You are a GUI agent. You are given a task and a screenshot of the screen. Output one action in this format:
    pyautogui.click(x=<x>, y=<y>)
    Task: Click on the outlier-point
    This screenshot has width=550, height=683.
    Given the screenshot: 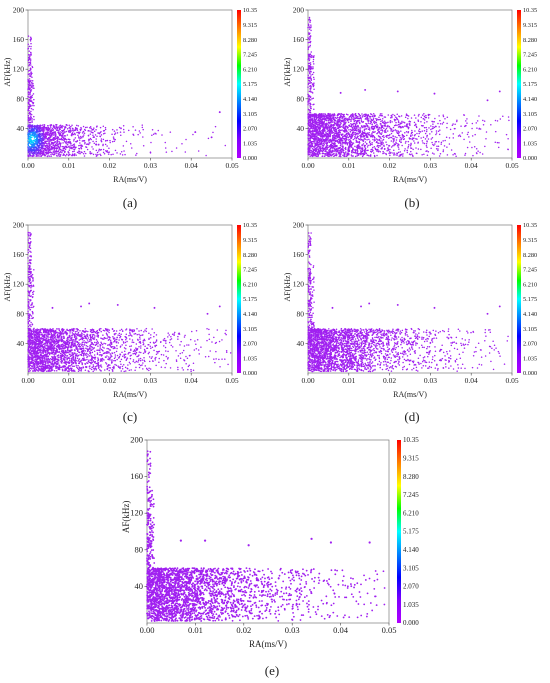 What is the action you would take?
    pyautogui.click(x=434, y=93)
    